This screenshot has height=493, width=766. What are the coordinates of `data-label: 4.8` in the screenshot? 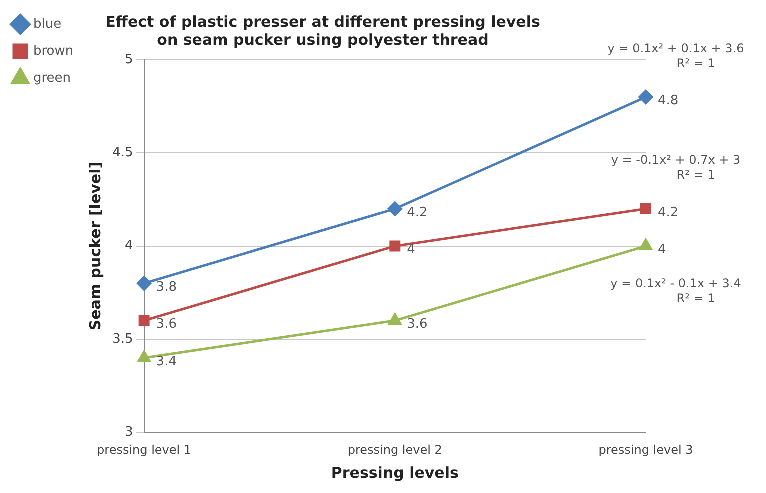 It's located at (668, 101).